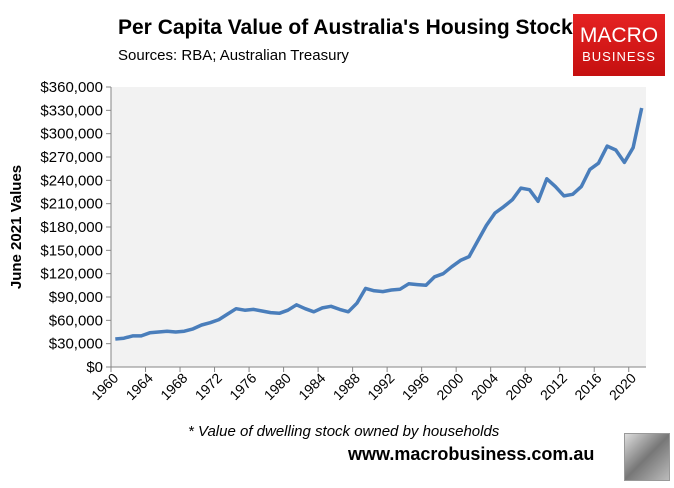 This screenshot has height=488, width=674. What do you see at coordinates (139, 386) in the screenshot?
I see `x-tick-label: 1964` at bounding box center [139, 386].